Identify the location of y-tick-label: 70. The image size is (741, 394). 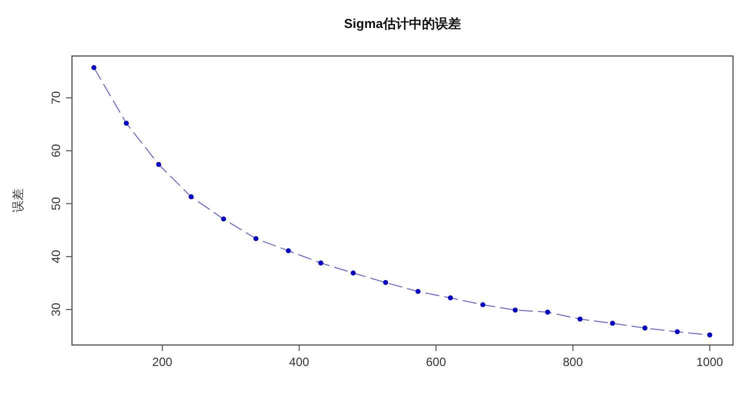
(56, 97).